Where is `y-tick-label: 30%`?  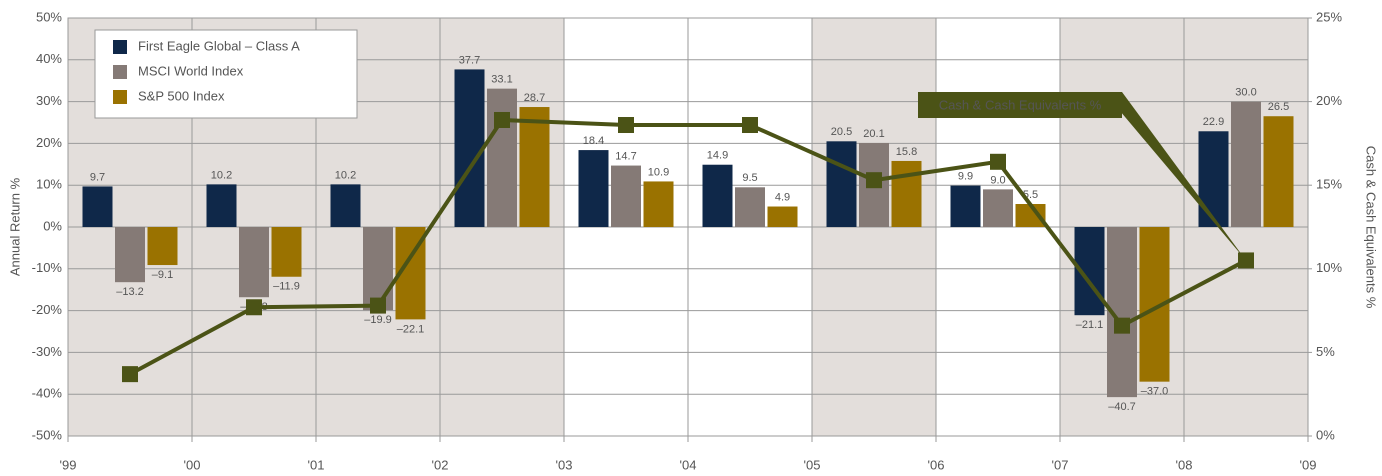
y-tick-label: 30% is located at coordinates (49, 100).